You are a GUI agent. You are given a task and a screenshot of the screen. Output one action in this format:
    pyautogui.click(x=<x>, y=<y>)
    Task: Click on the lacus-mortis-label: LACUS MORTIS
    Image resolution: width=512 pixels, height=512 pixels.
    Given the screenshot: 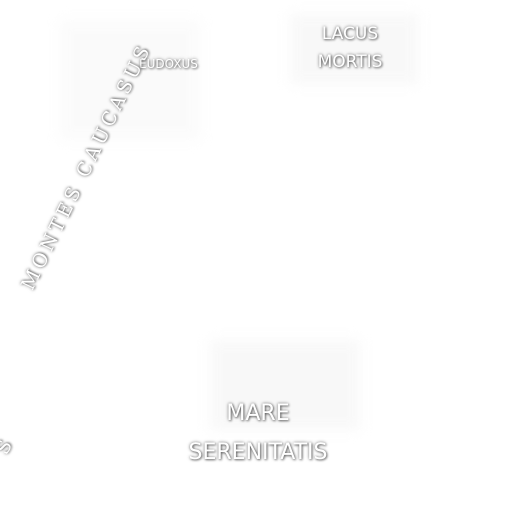 What is the action you would take?
    pyautogui.click(x=350, y=48)
    